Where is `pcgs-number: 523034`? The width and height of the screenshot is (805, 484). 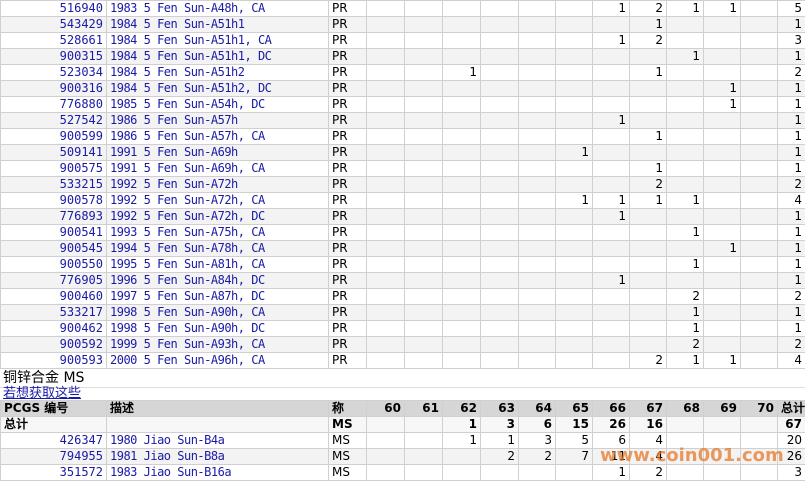 pcgs-number: 523034 is located at coordinates (53, 72).